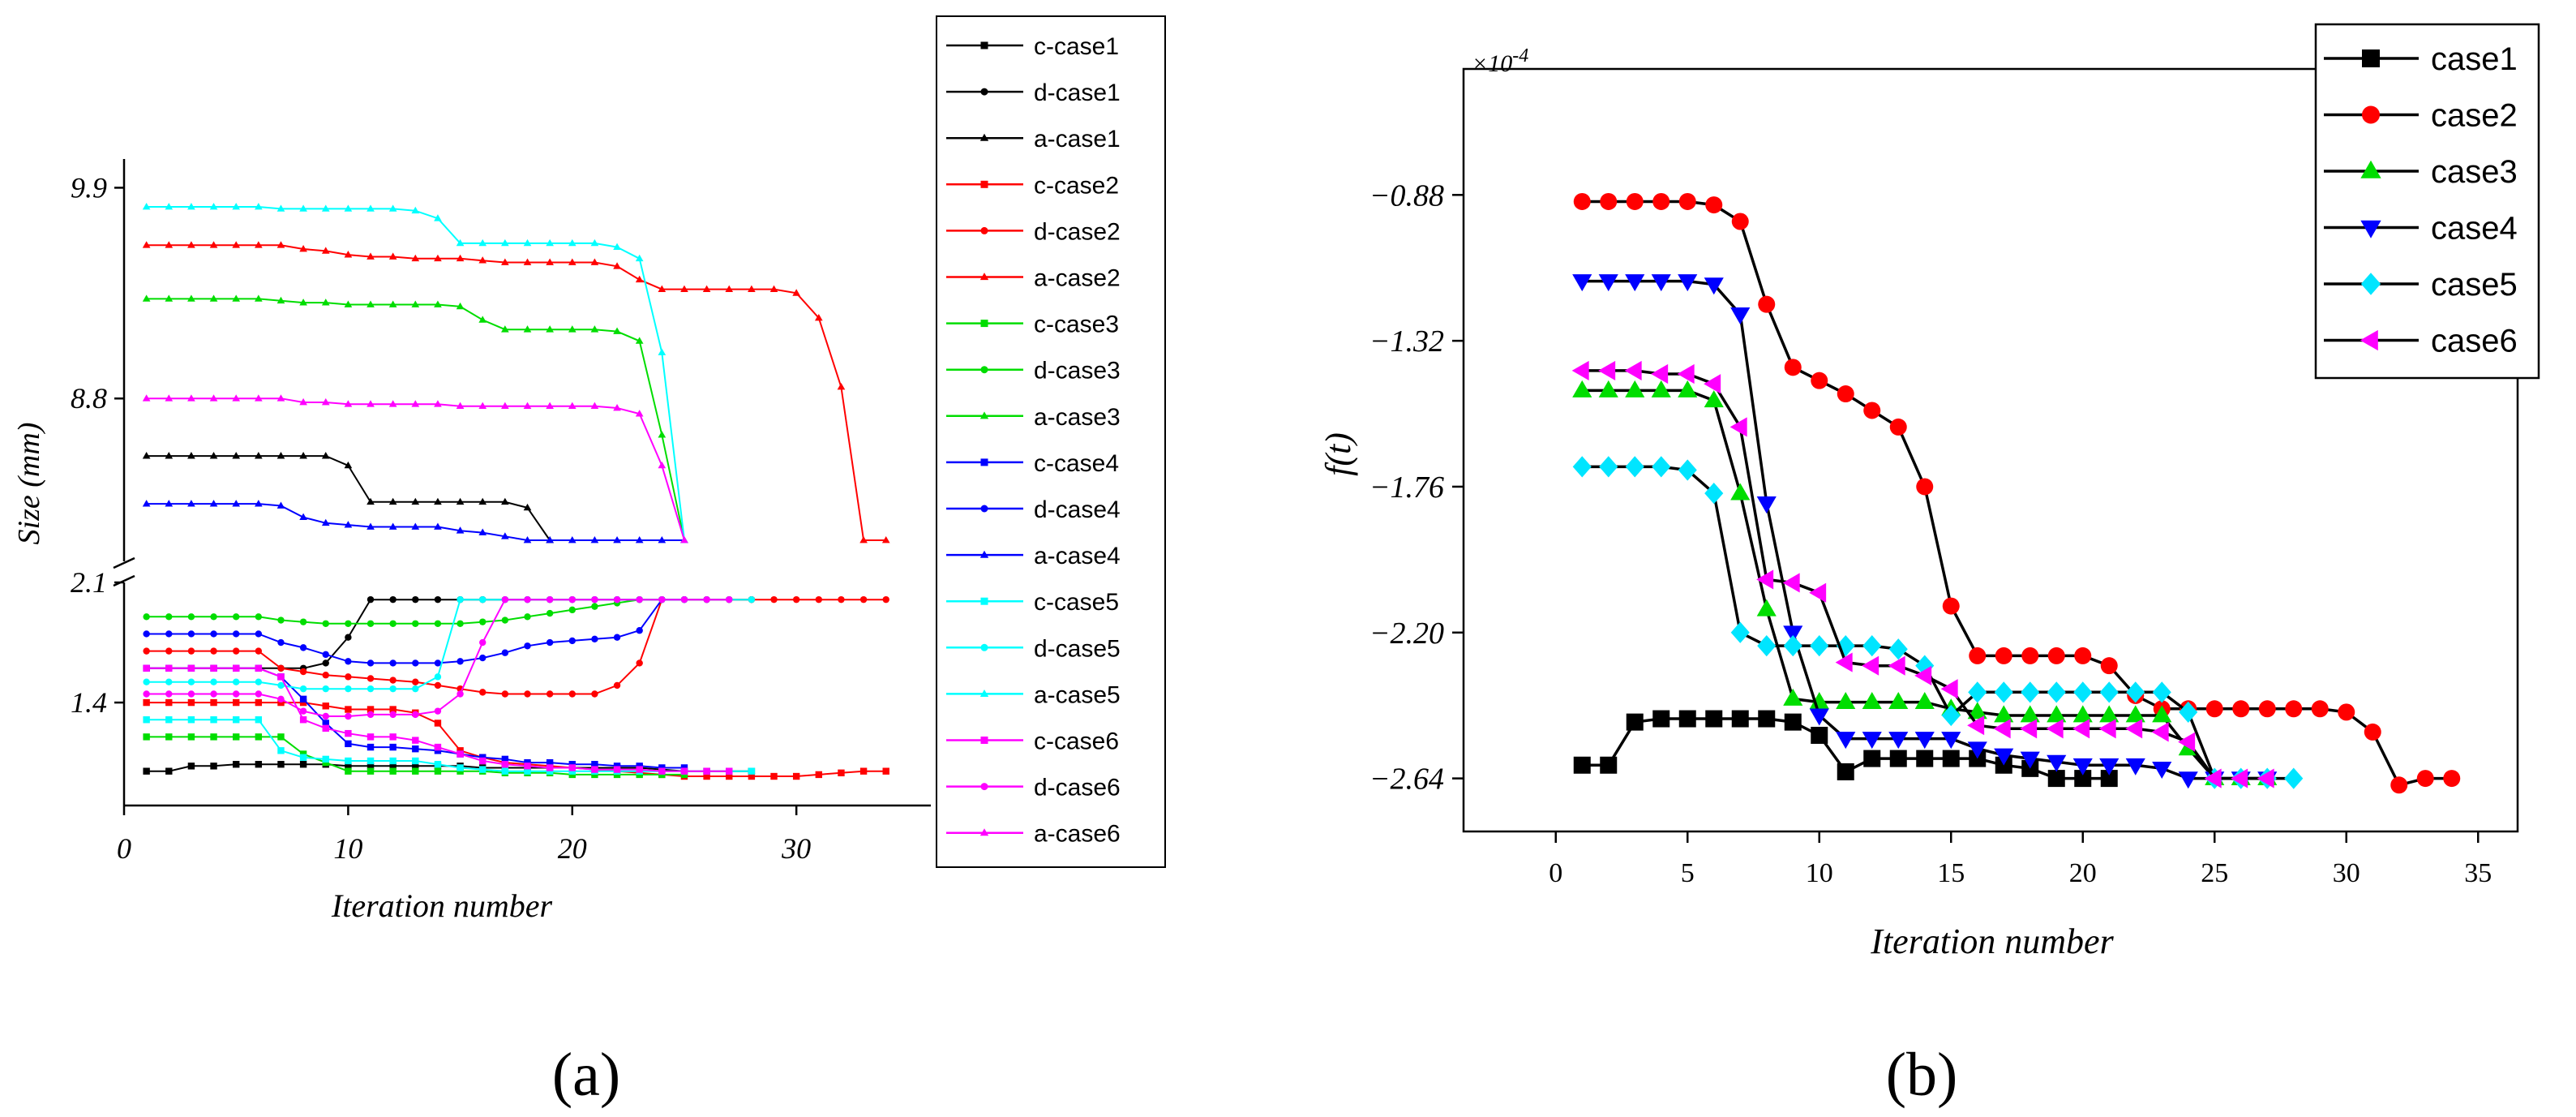 The height and width of the screenshot is (1117, 2576). I want to click on chart-b-legend-item: case4, so click(2421, 229).